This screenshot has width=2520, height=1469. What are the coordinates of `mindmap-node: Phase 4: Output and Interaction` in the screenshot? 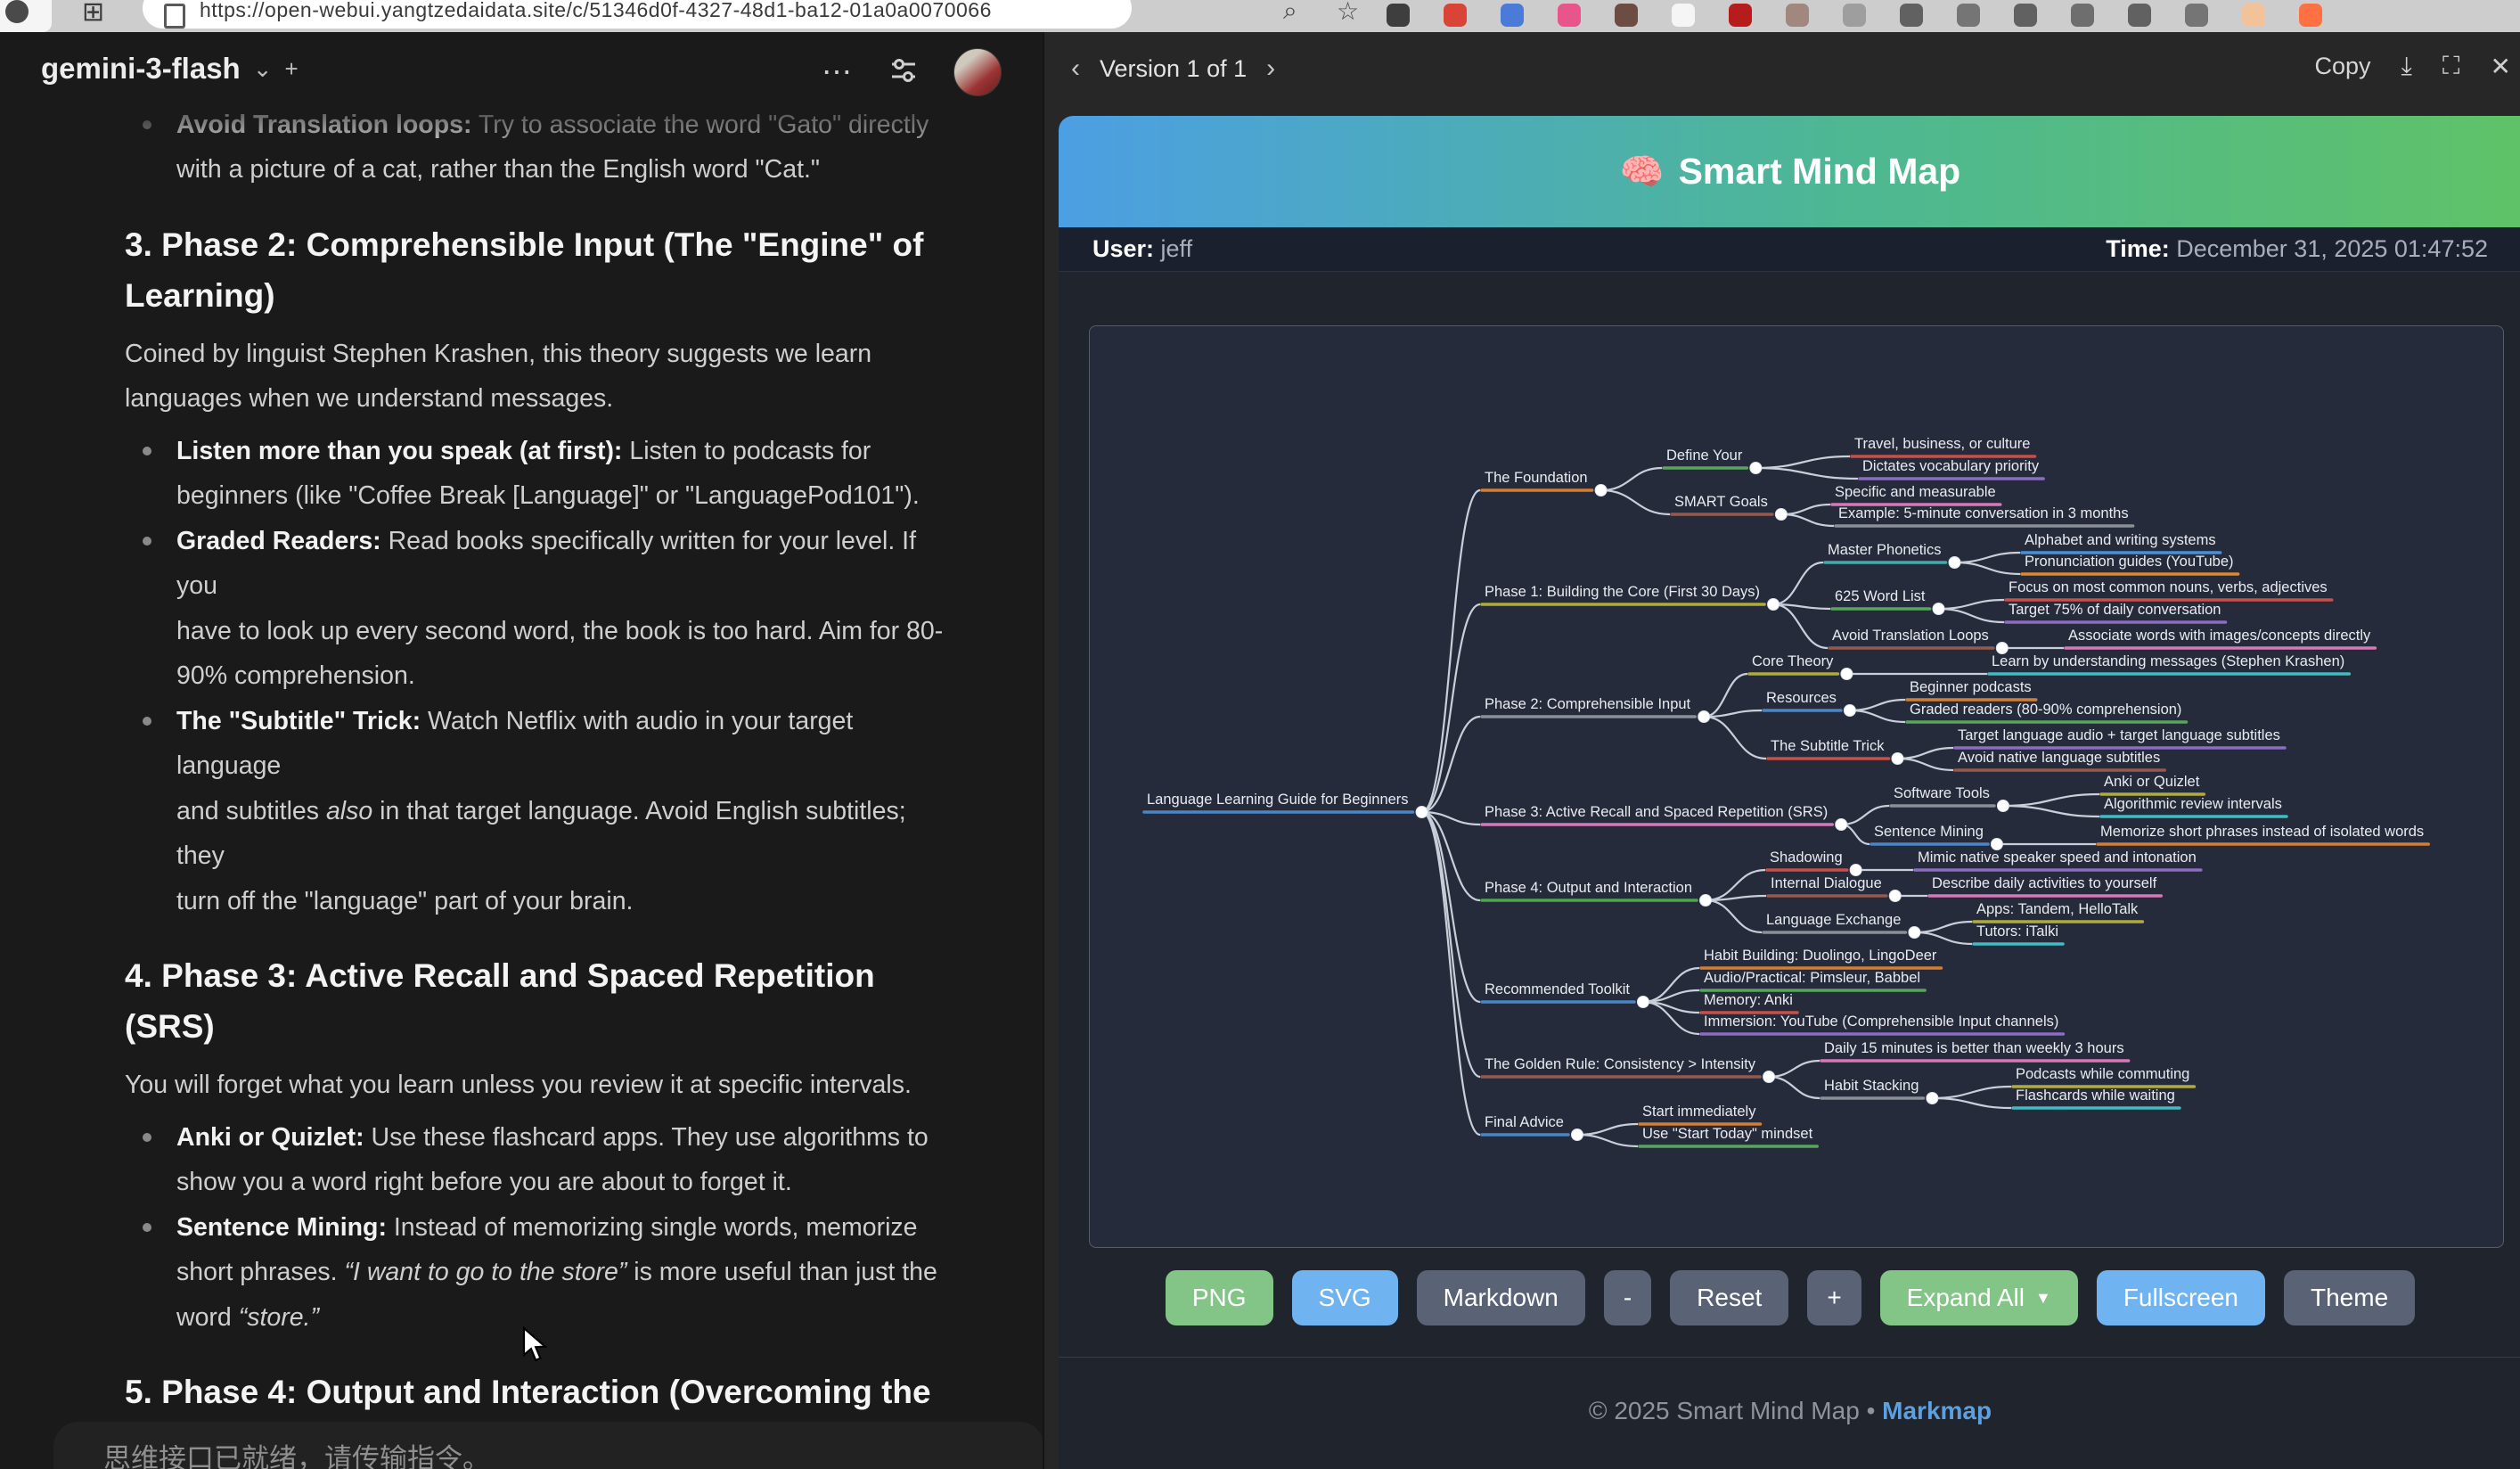 It's located at (1588, 888).